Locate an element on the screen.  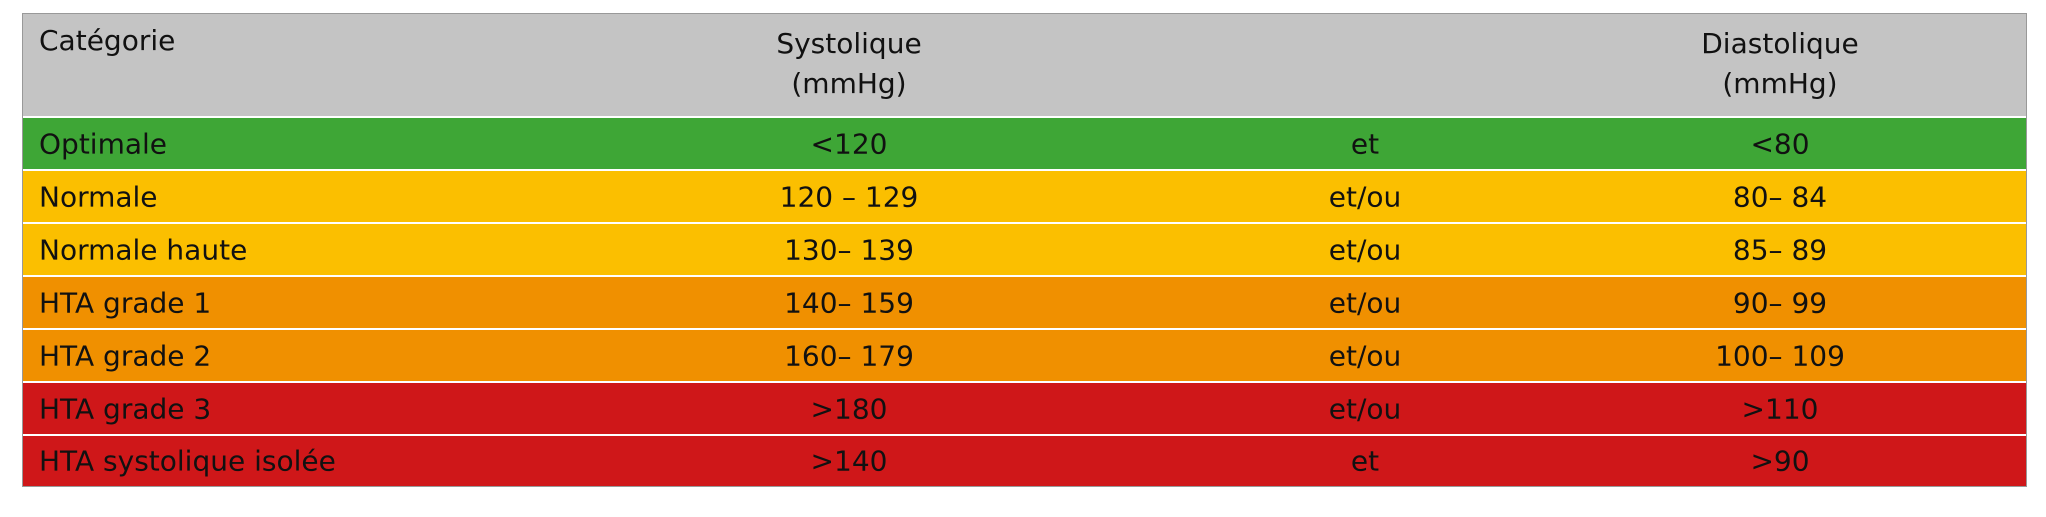
table-cell: 100– 109 is located at coordinates (1780, 355).